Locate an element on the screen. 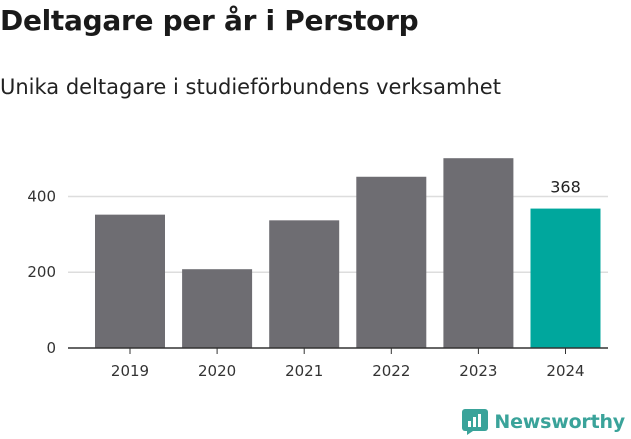  y-tick-label: 200 is located at coordinates (41, 272).